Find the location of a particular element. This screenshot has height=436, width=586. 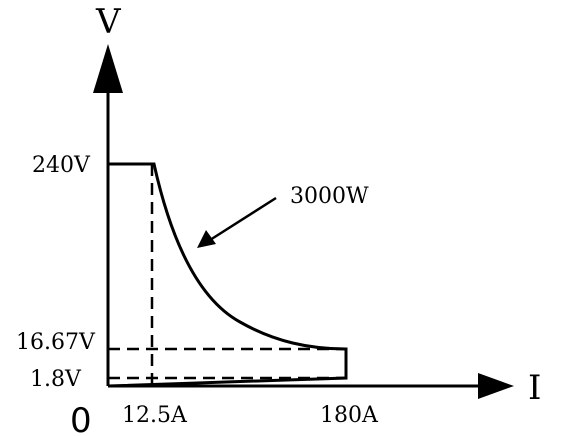

x-axis-name: I is located at coordinates (534, 388).